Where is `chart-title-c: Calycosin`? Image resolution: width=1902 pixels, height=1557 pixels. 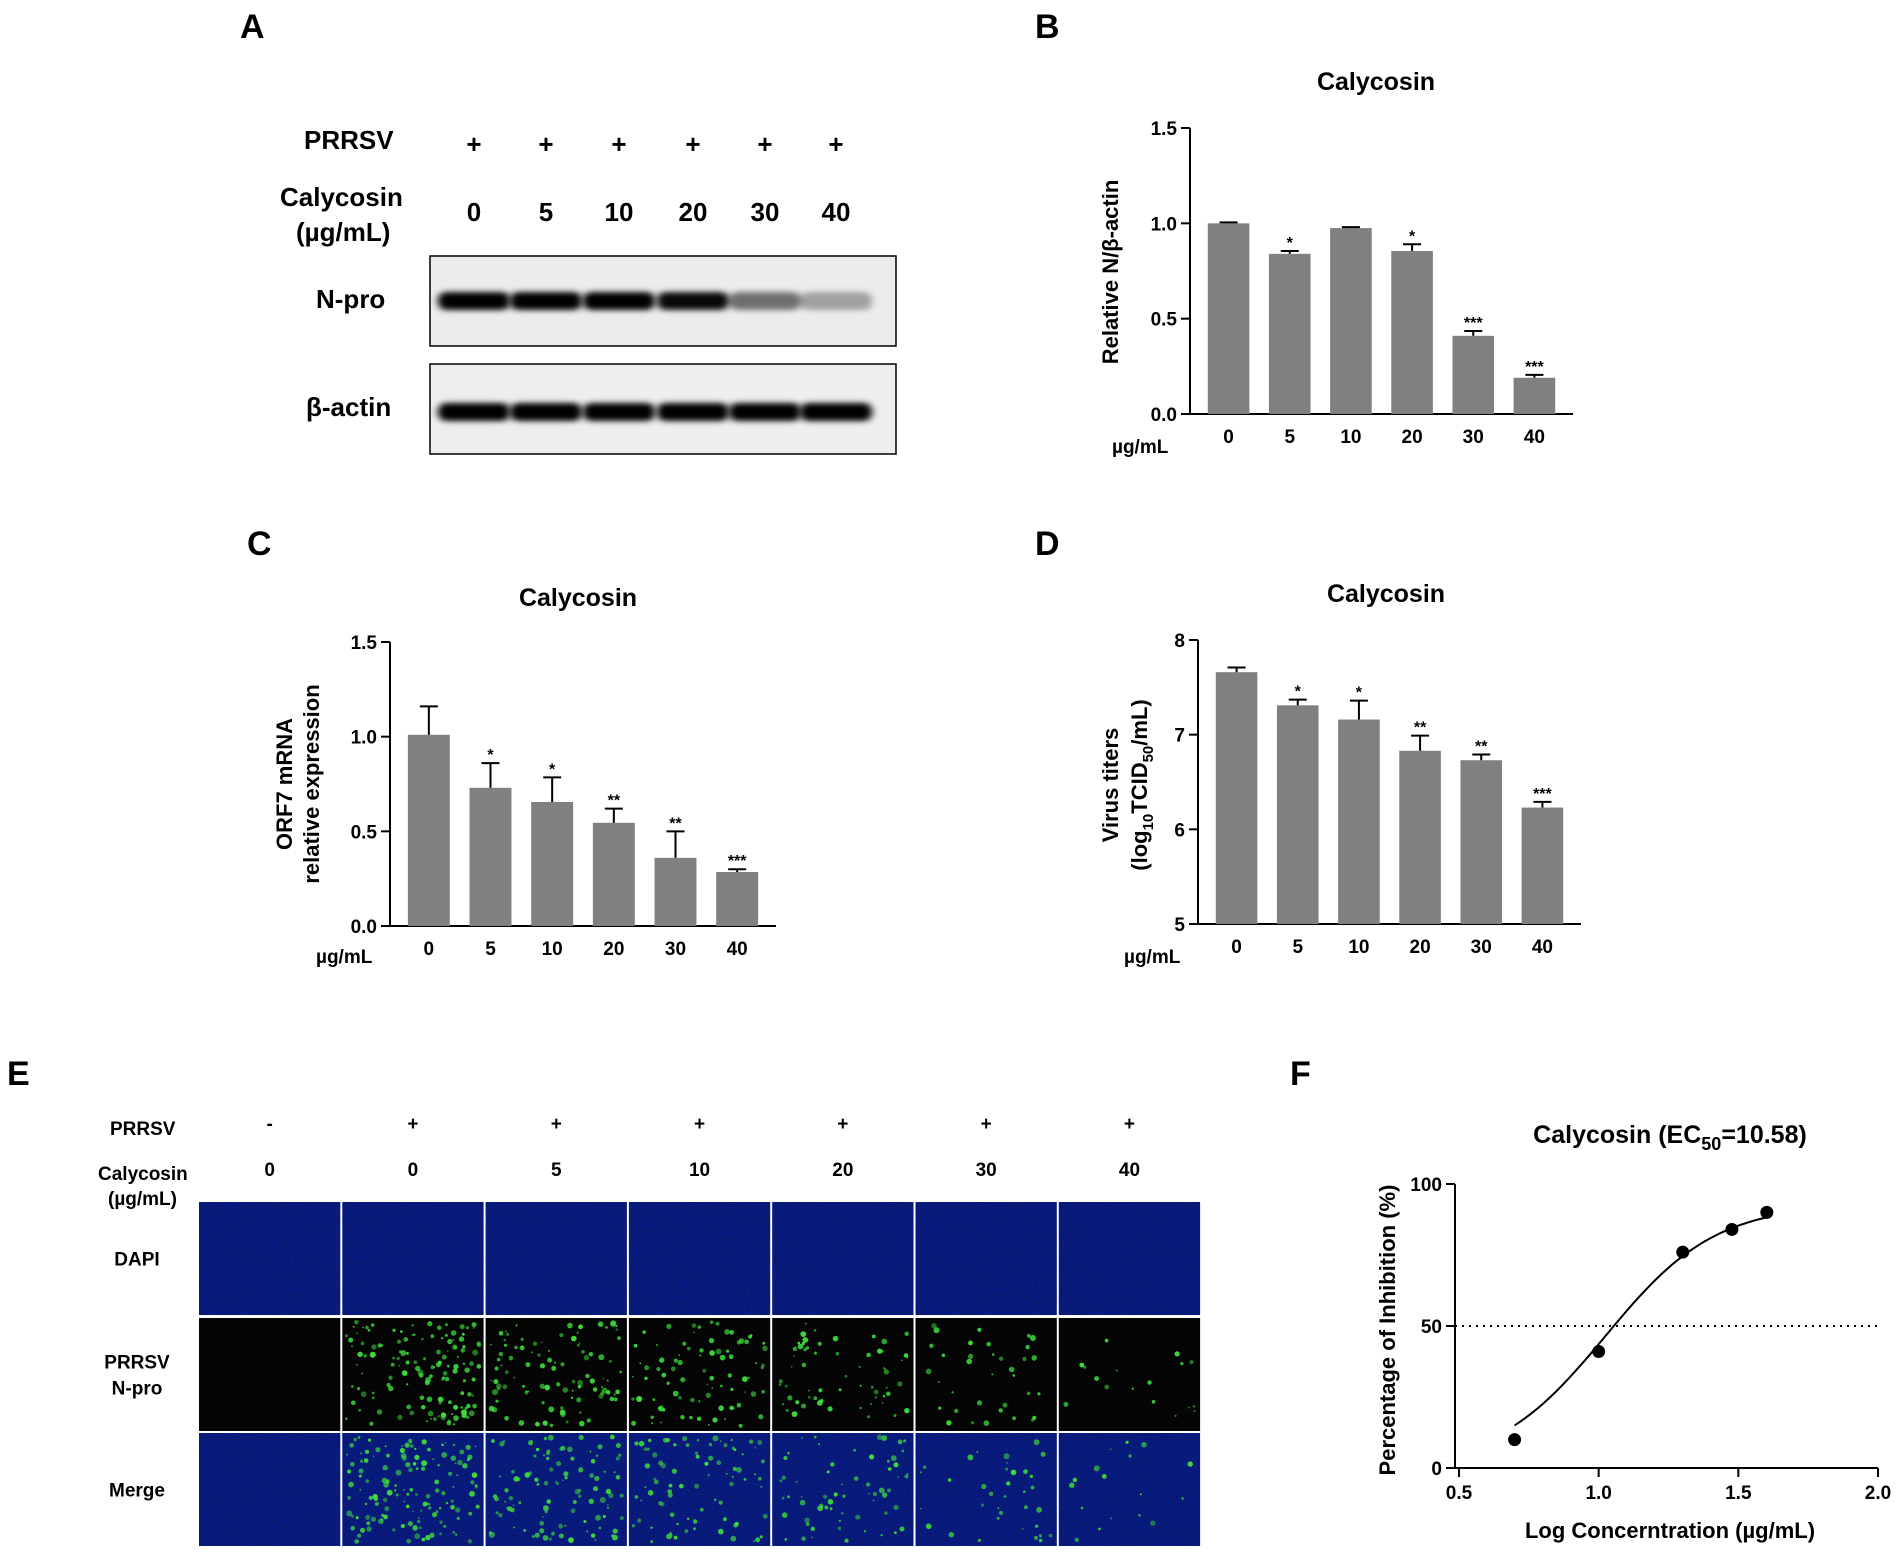
chart-title-c: Calycosin is located at coordinates (578, 598).